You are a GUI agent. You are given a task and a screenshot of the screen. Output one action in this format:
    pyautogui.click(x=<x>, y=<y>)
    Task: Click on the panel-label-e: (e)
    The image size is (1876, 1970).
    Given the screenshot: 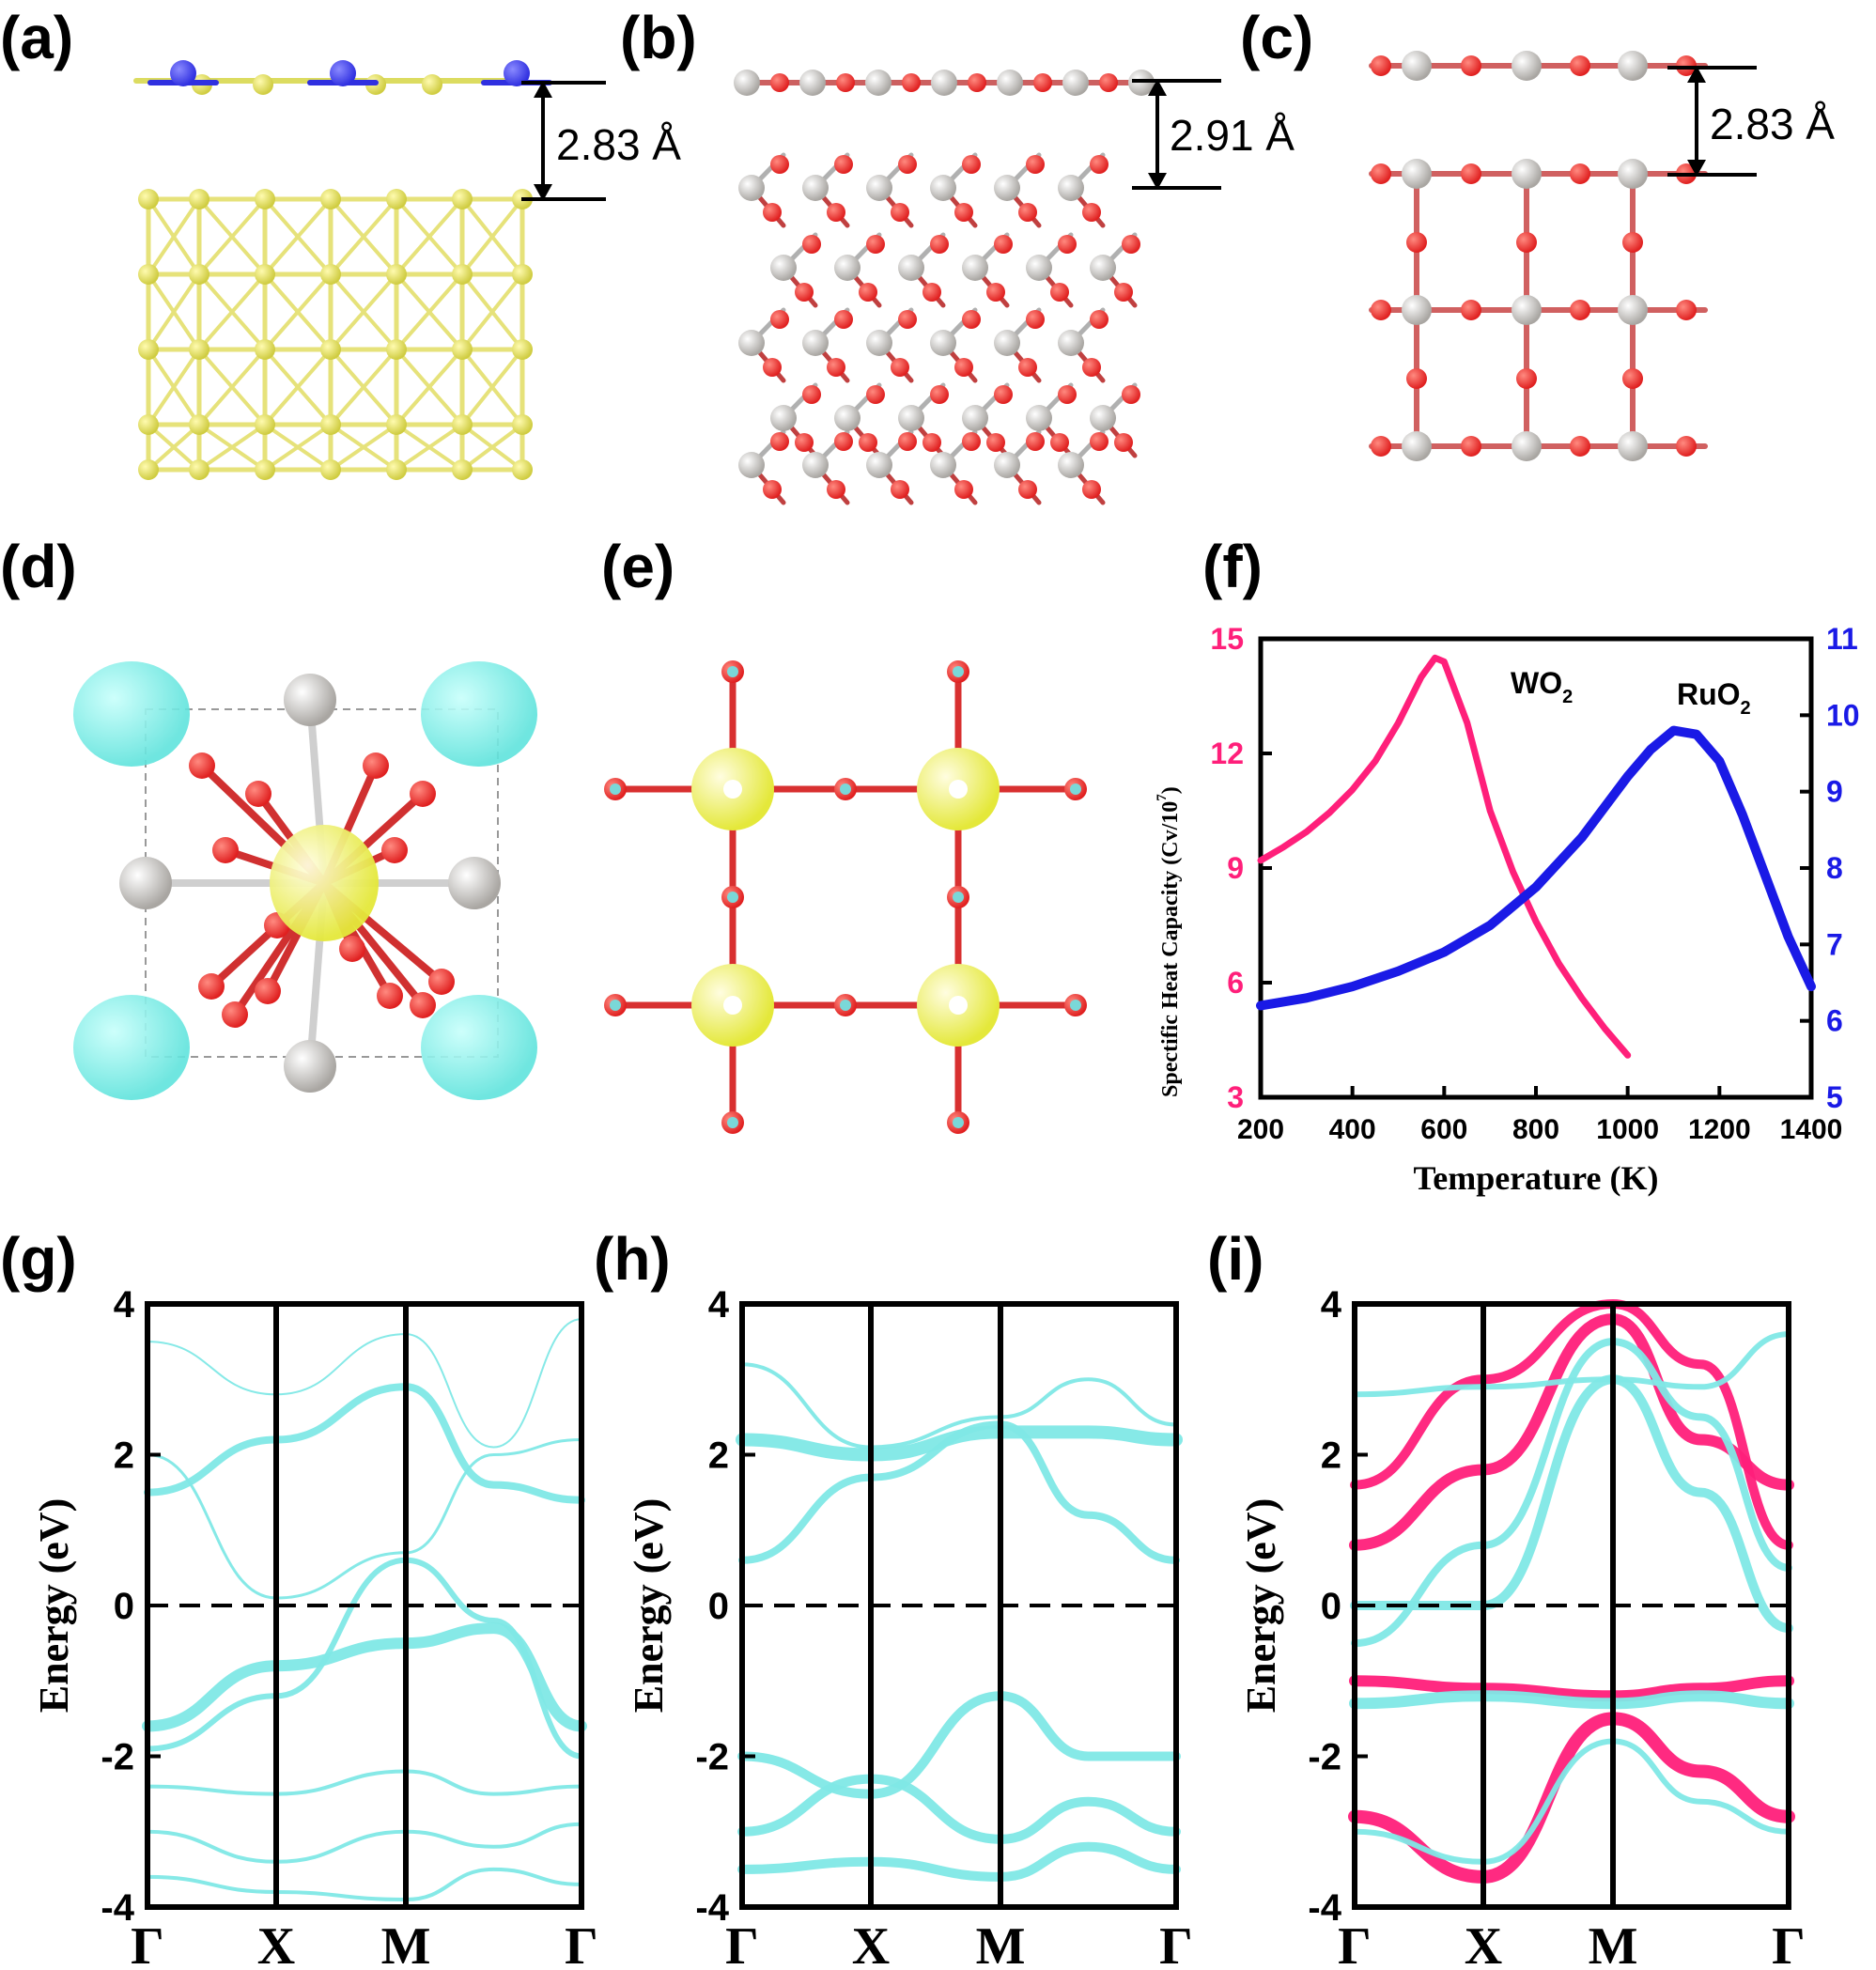 What is the action you would take?
    pyautogui.click(x=637, y=566)
    